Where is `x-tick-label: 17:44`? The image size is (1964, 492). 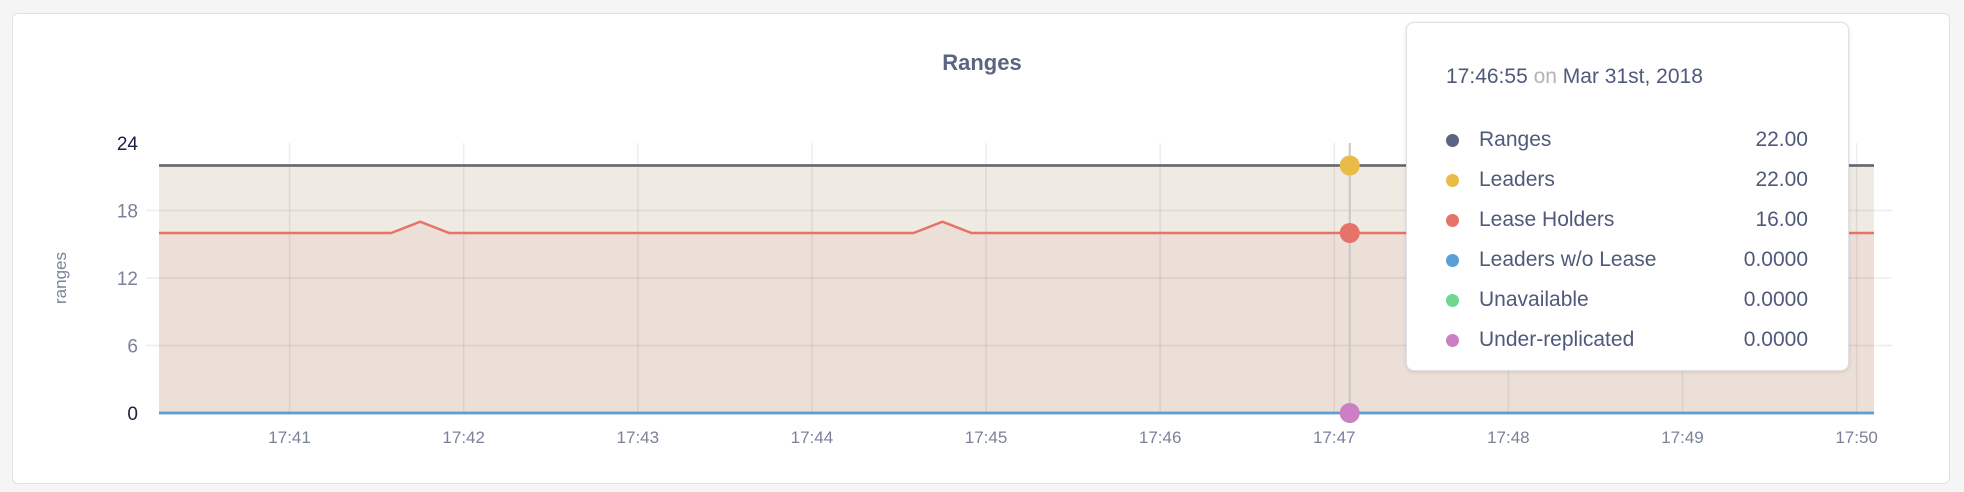 x-tick-label: 17:44 is located at coordinates (812, 437).